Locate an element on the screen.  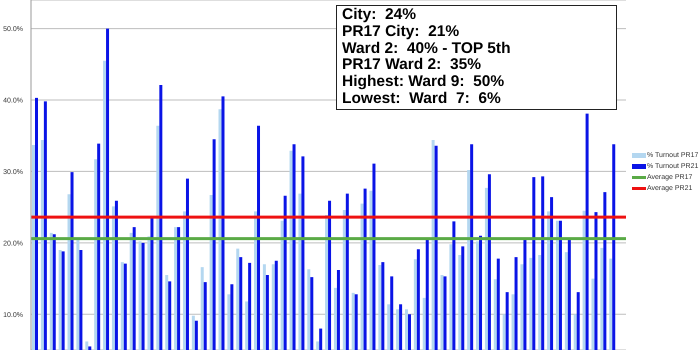
annotation: Lowest: Ward 7: 6% is located at coordinates (422, 99).